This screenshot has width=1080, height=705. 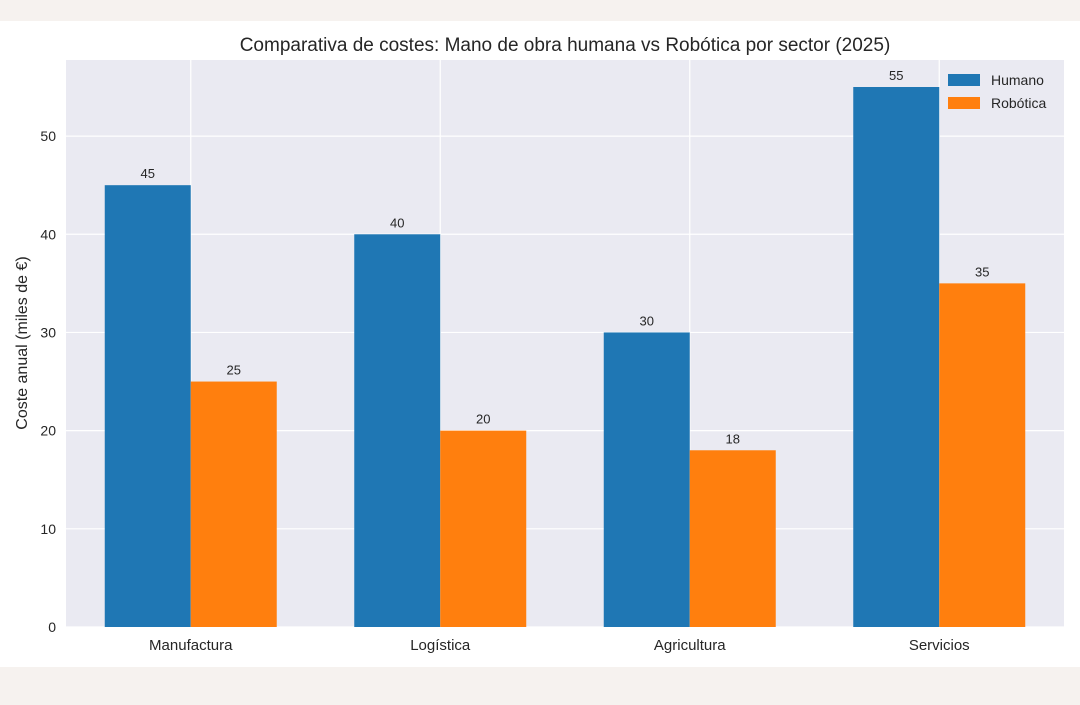 What do you see at coordinates (48, 234) in the screenshot?
I see `y-tick-label: 40` at bounding box center [48, 234].